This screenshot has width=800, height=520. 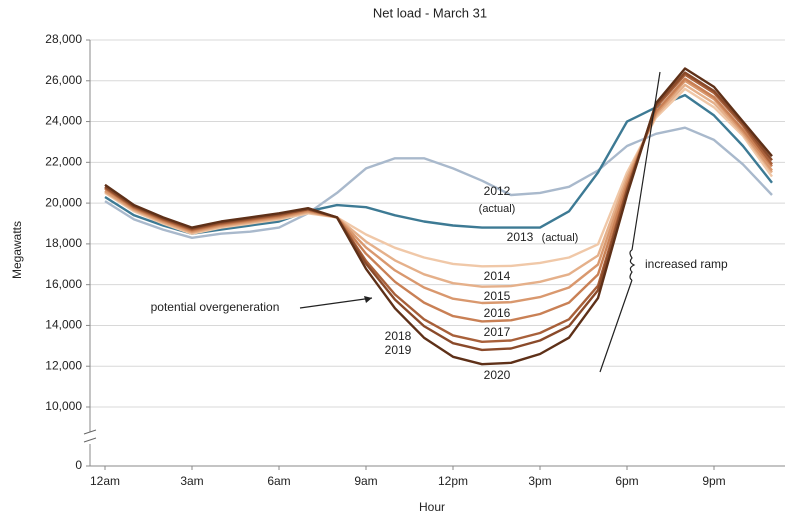 I want to click on x-tick-label: 3pm, so click(x=539, y=481).